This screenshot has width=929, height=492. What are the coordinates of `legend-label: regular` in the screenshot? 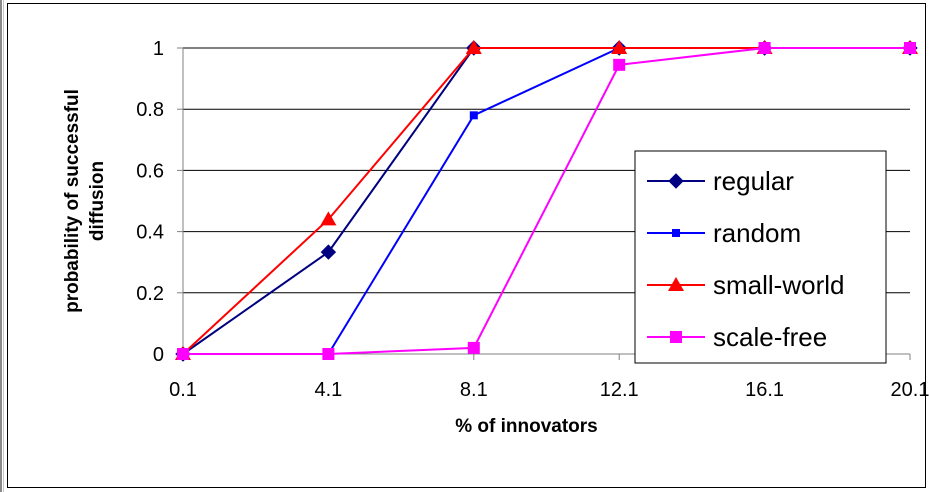 It's located at (753, 181).